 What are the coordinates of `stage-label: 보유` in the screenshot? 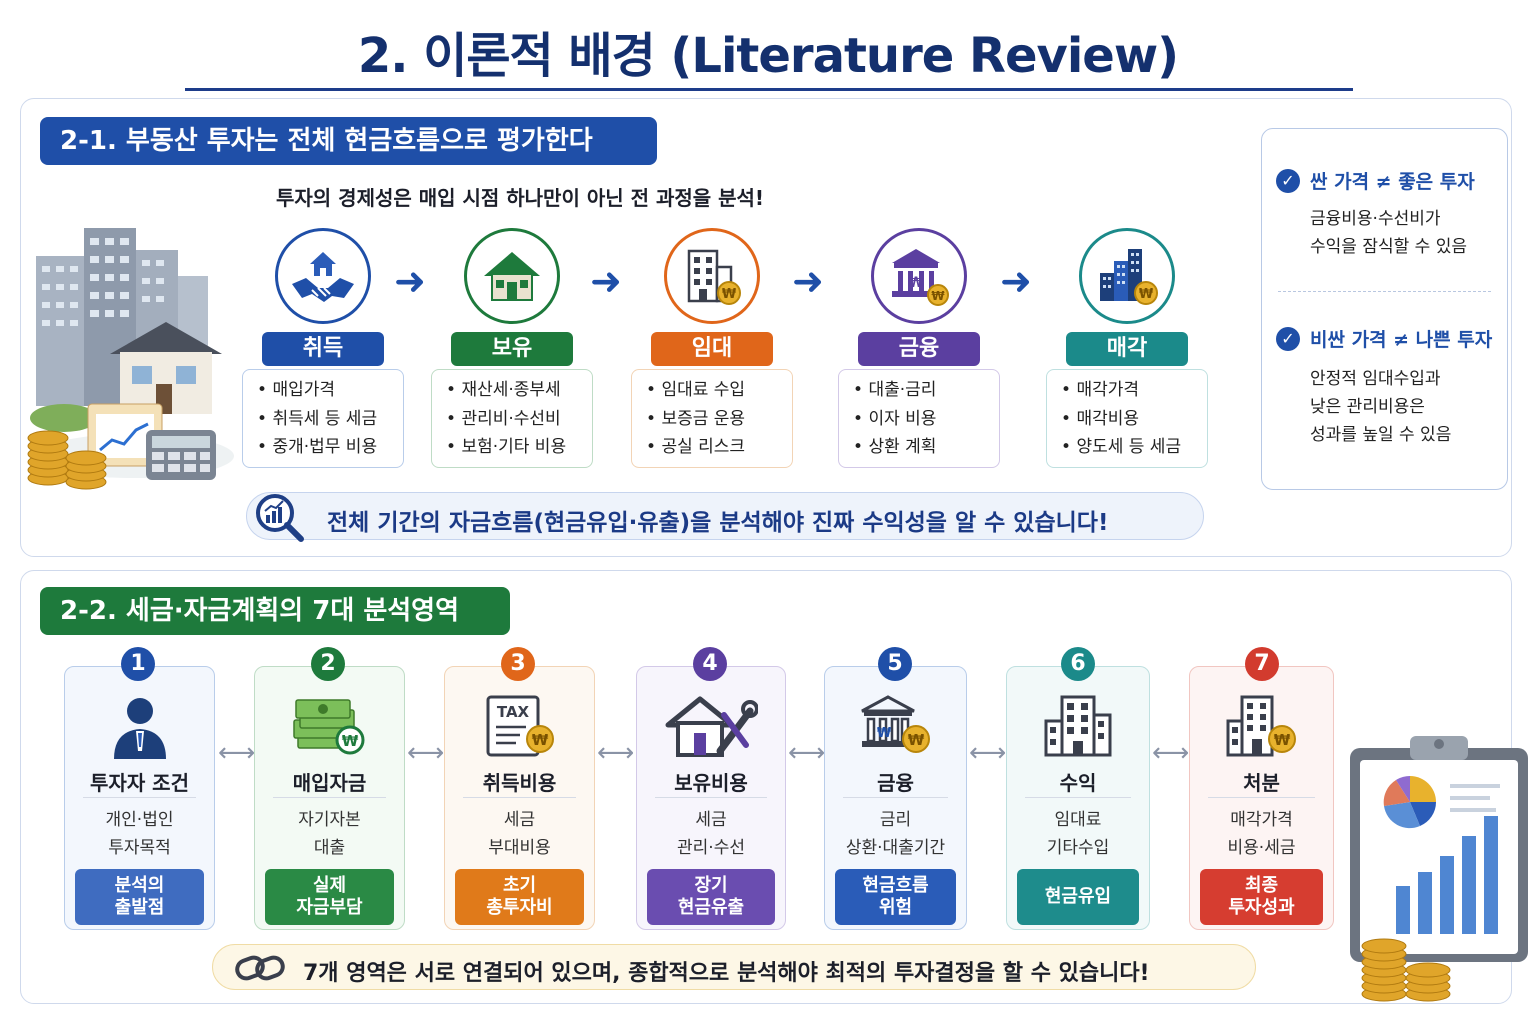 It's located at (512, 349).